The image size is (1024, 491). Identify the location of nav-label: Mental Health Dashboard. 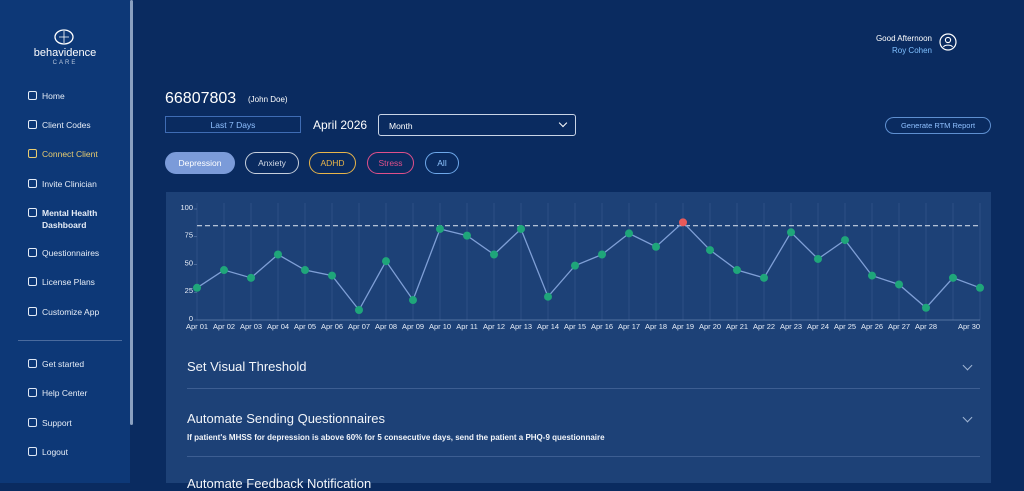
(70, 219).